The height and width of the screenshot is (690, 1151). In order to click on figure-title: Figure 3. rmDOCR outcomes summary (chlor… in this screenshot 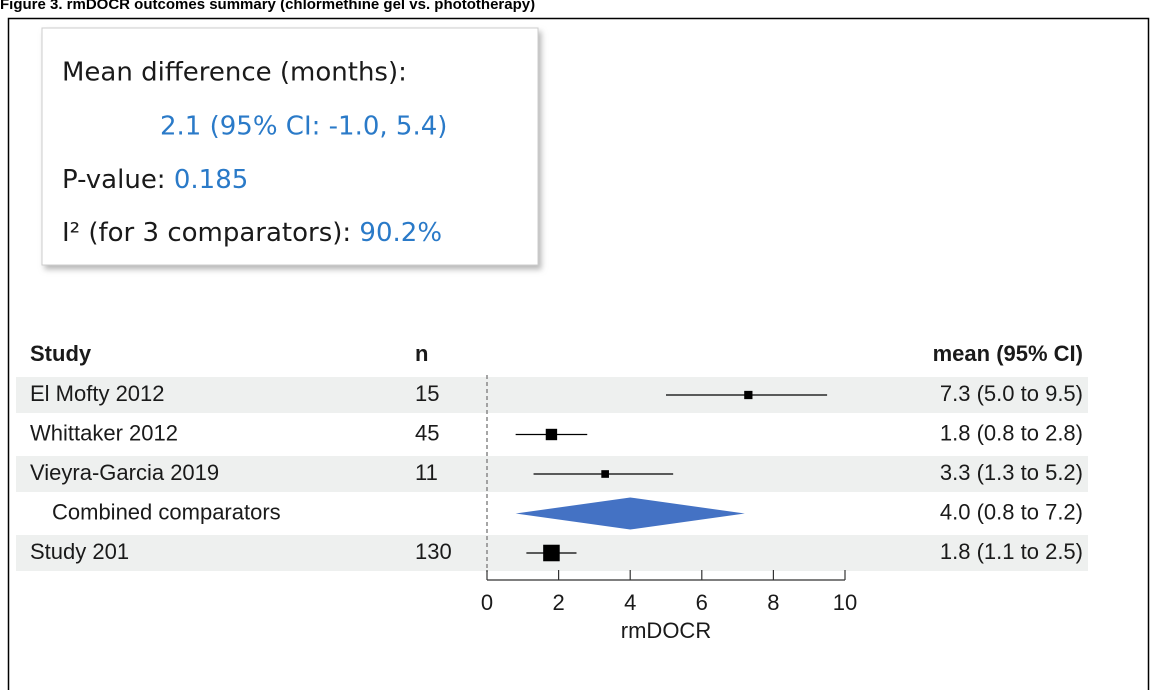, I will do `click(267, 6)`.